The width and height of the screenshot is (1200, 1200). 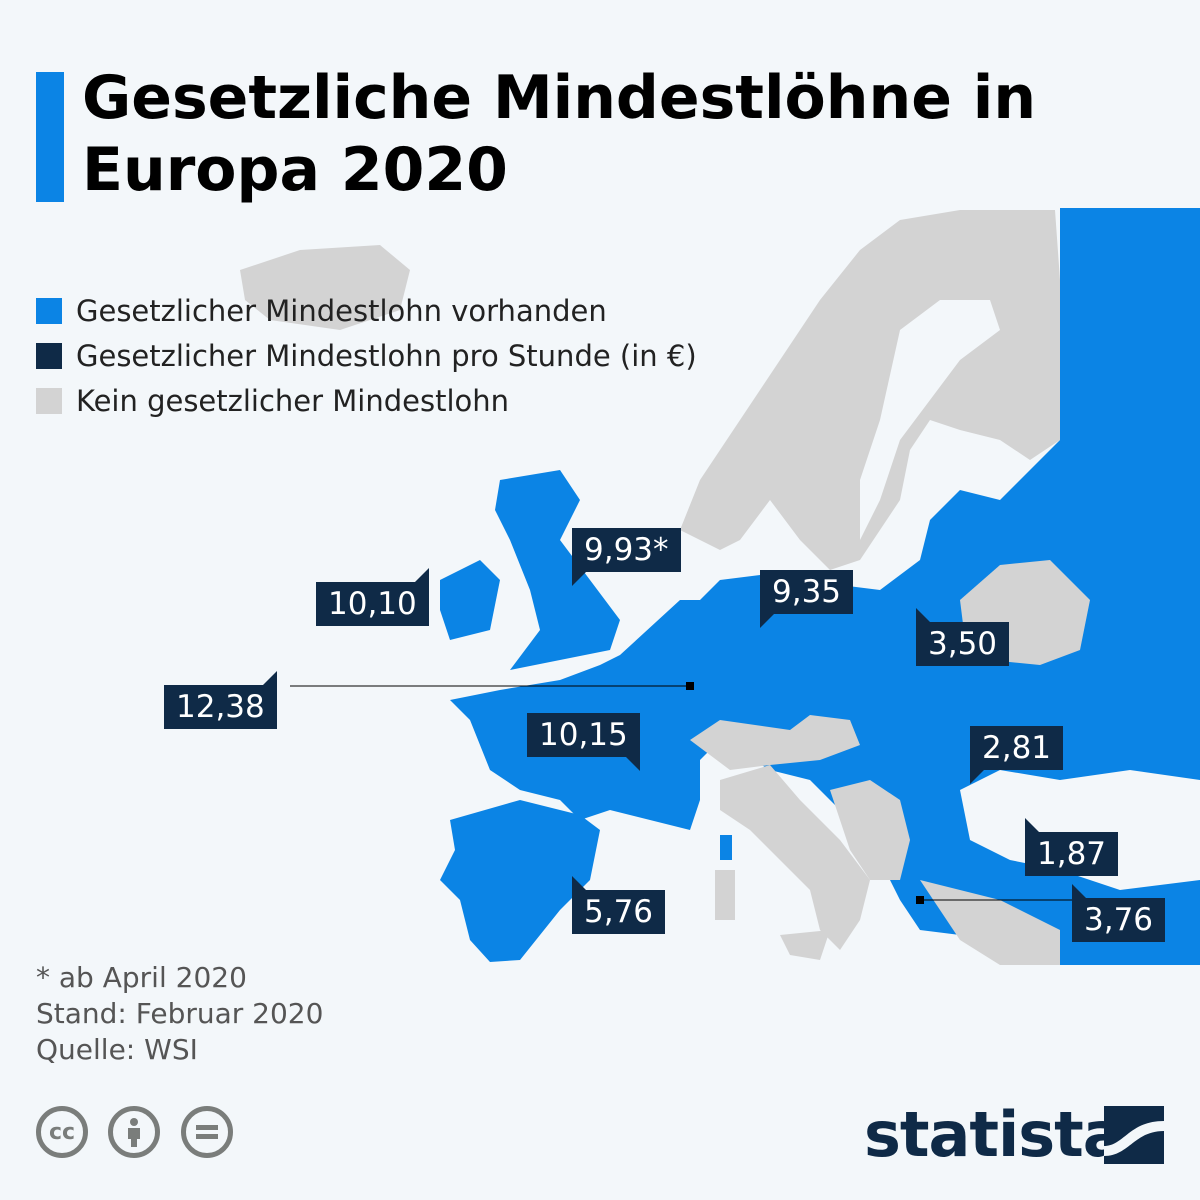 What do you see at coordinates (626, 557) in the screenshot?
I see `value-label-uk: 9,93*` at bounding box center [626, 557].